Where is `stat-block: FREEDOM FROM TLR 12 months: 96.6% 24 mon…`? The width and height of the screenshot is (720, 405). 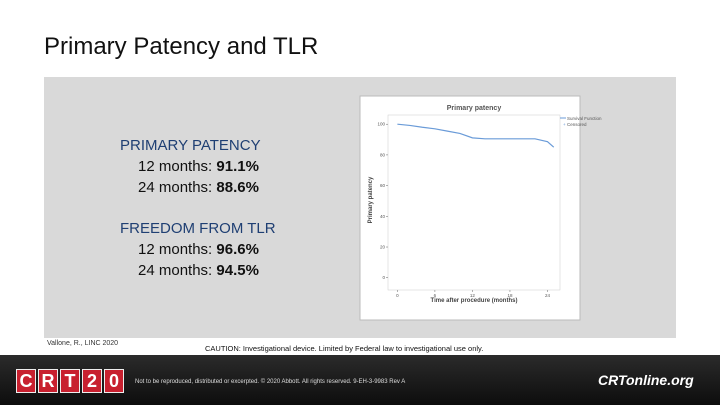 stat-block: FREEDOM FROM TLR 12 months: 96.6% 24 mon… is located at coordinates (210, 249).